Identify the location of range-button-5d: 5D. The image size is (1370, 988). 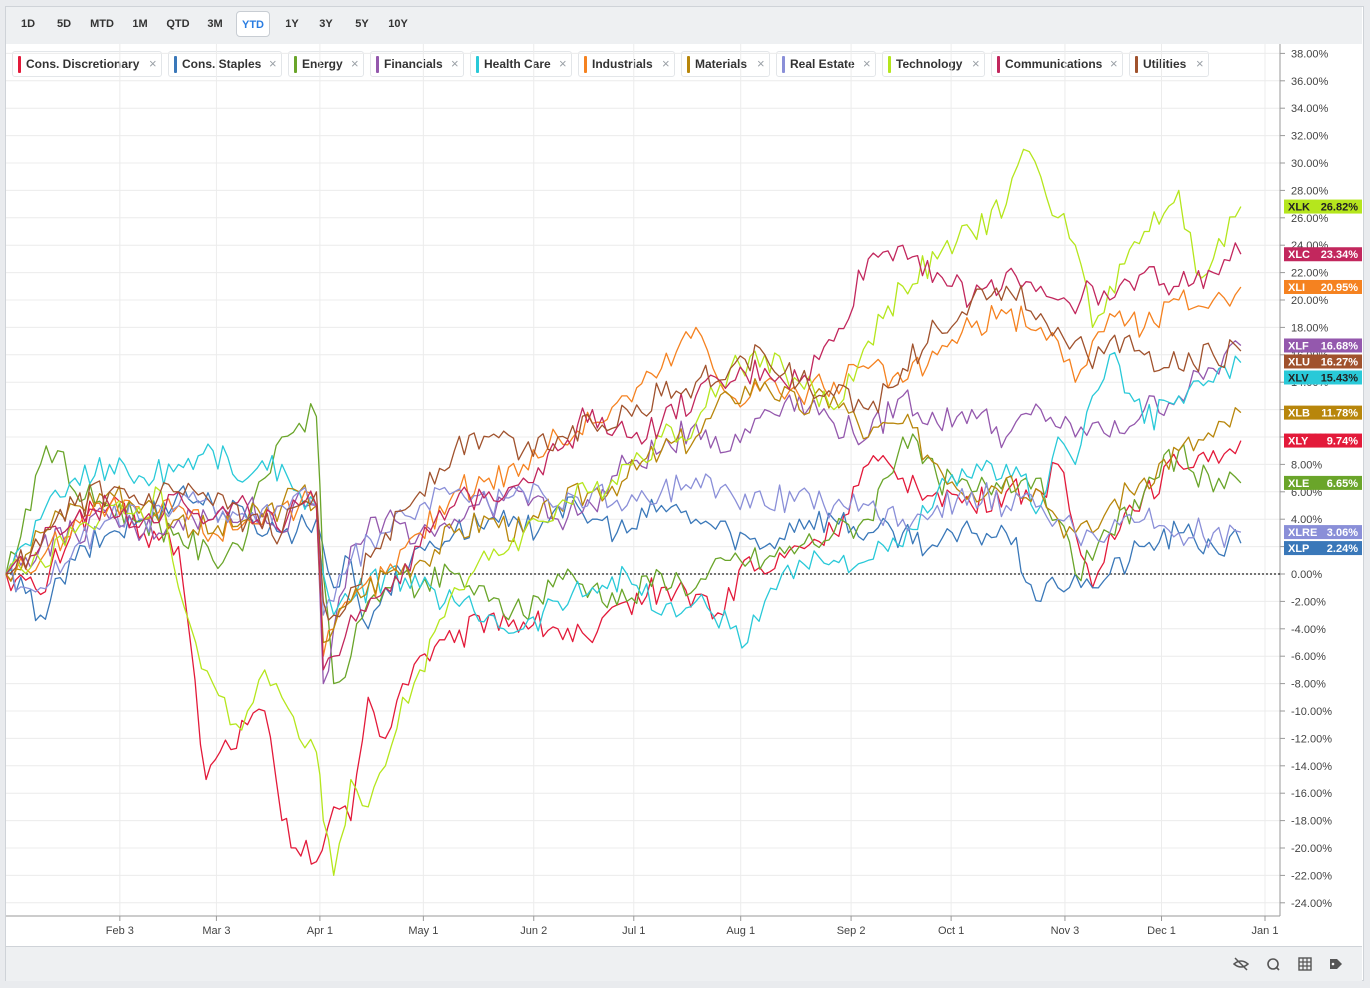
(64, 24).